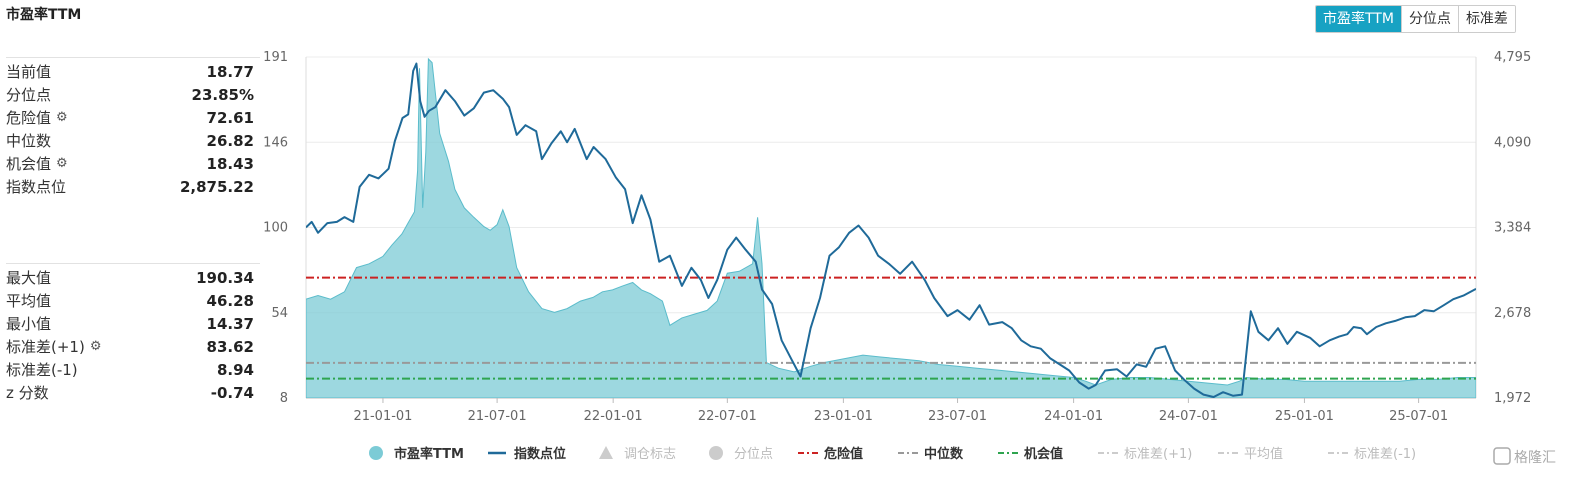 The width and height of the screenshot is (1594, 485). Describe the element at coordinates (944, 454) in the screenshot. I see `legend-label: 中位数` at that location.